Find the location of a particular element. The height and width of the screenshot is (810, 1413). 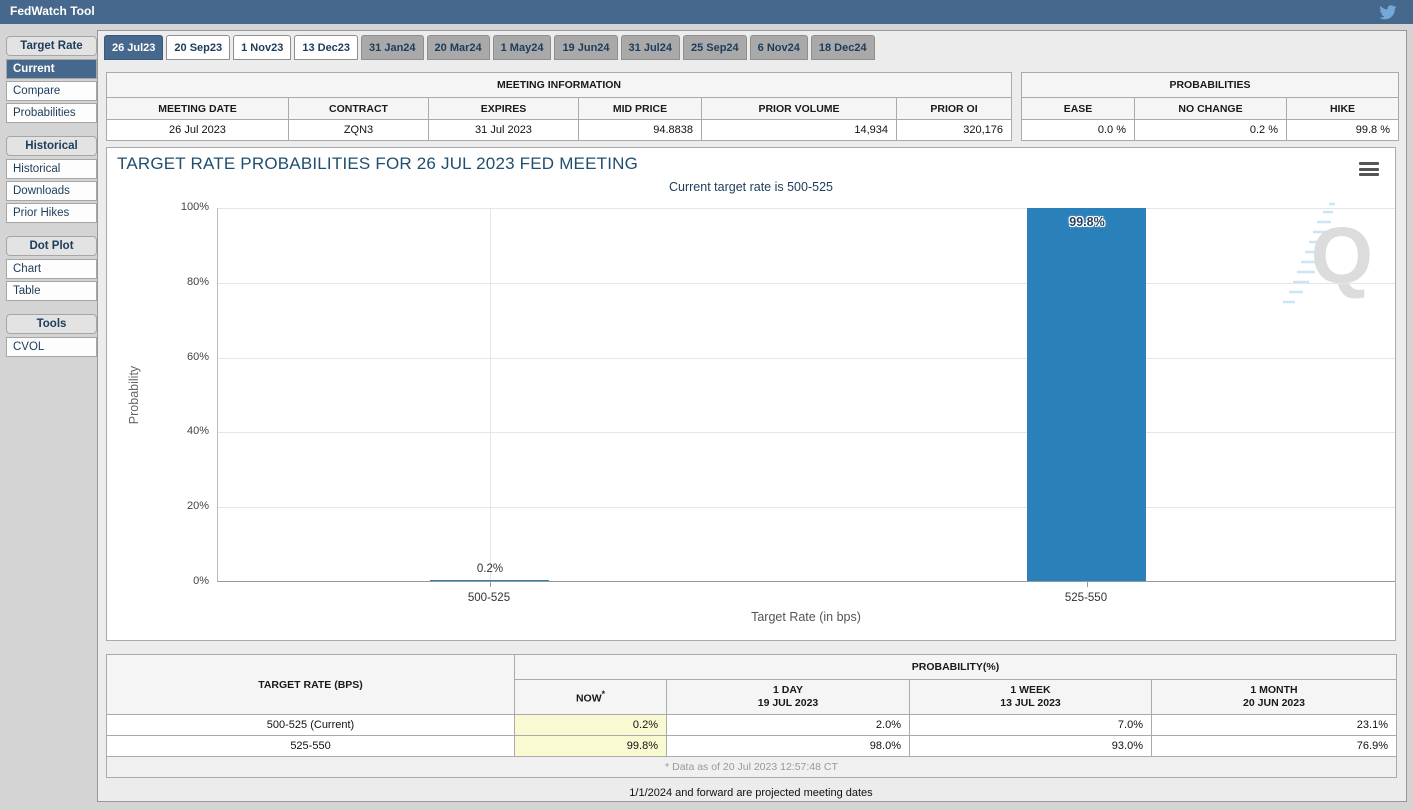

sidebar-item-current: Current is located at coordinates (51, 69).